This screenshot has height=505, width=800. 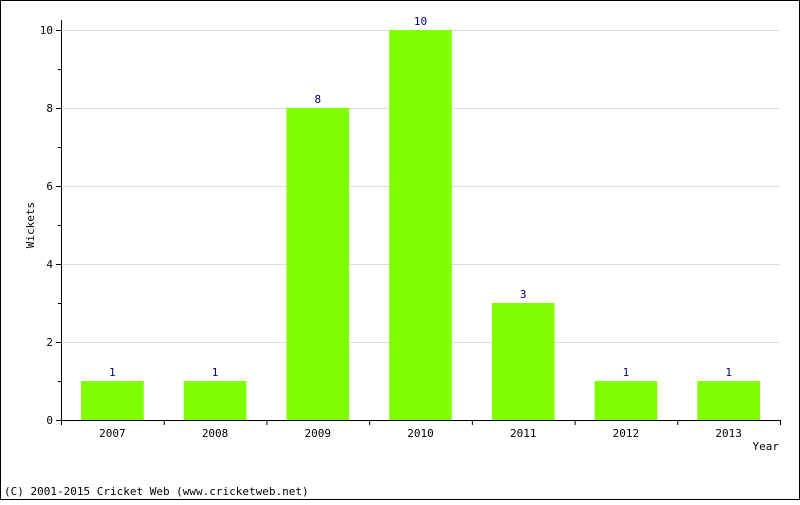 I want to click on x-axis-title: Year, so click(x=766, y=446).